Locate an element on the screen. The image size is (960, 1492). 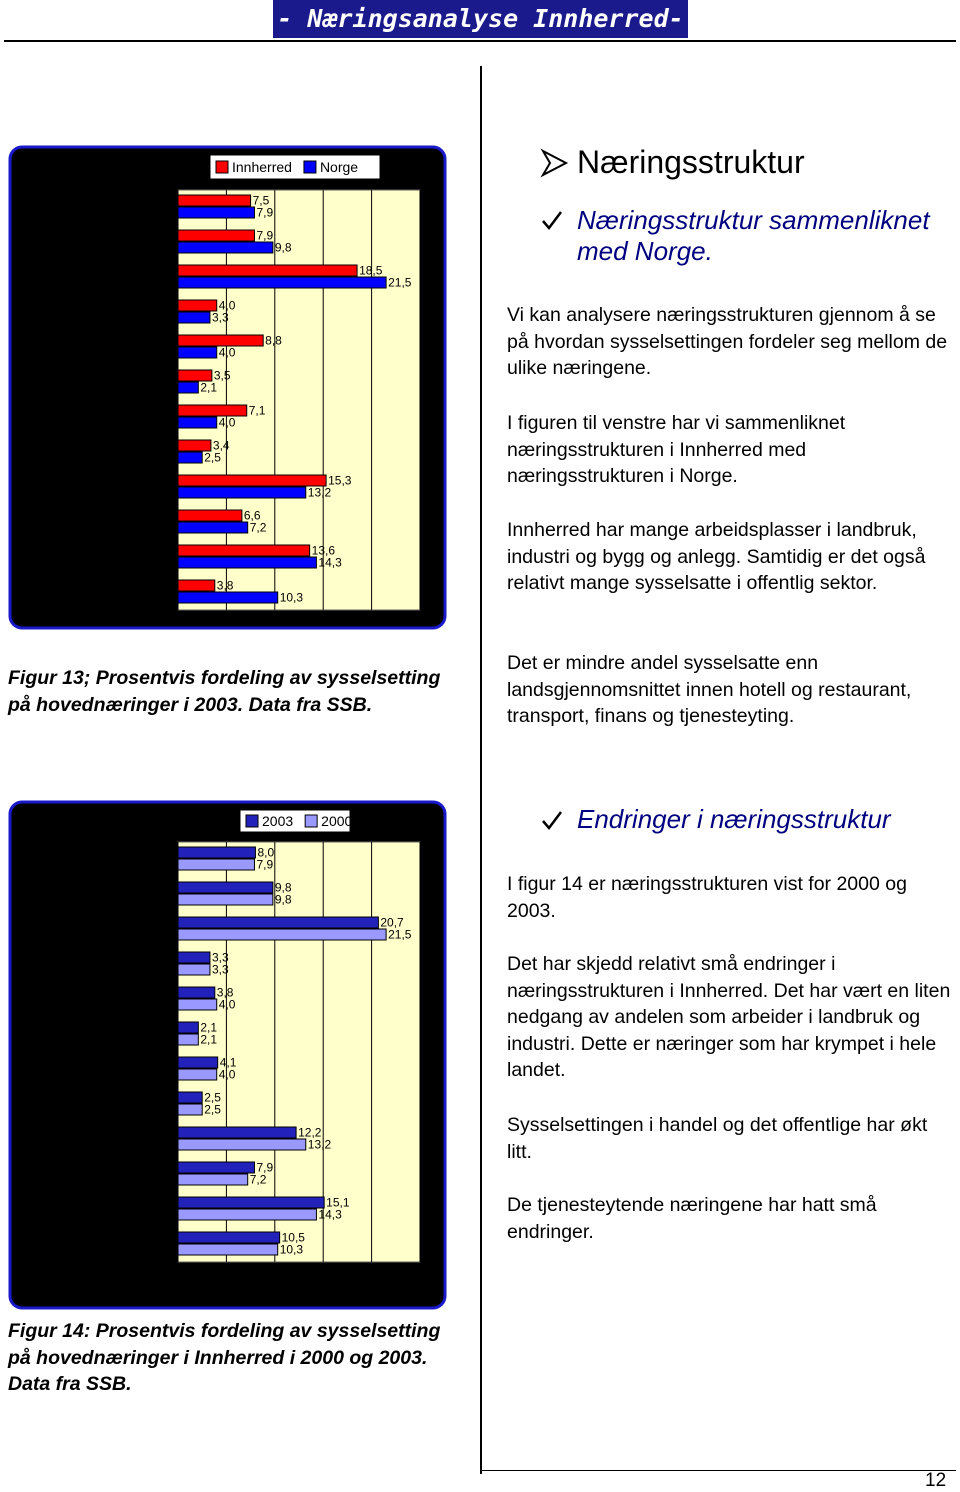
header-title: - Næringsanalyse Innherred- is located at coordinates (480, 19).